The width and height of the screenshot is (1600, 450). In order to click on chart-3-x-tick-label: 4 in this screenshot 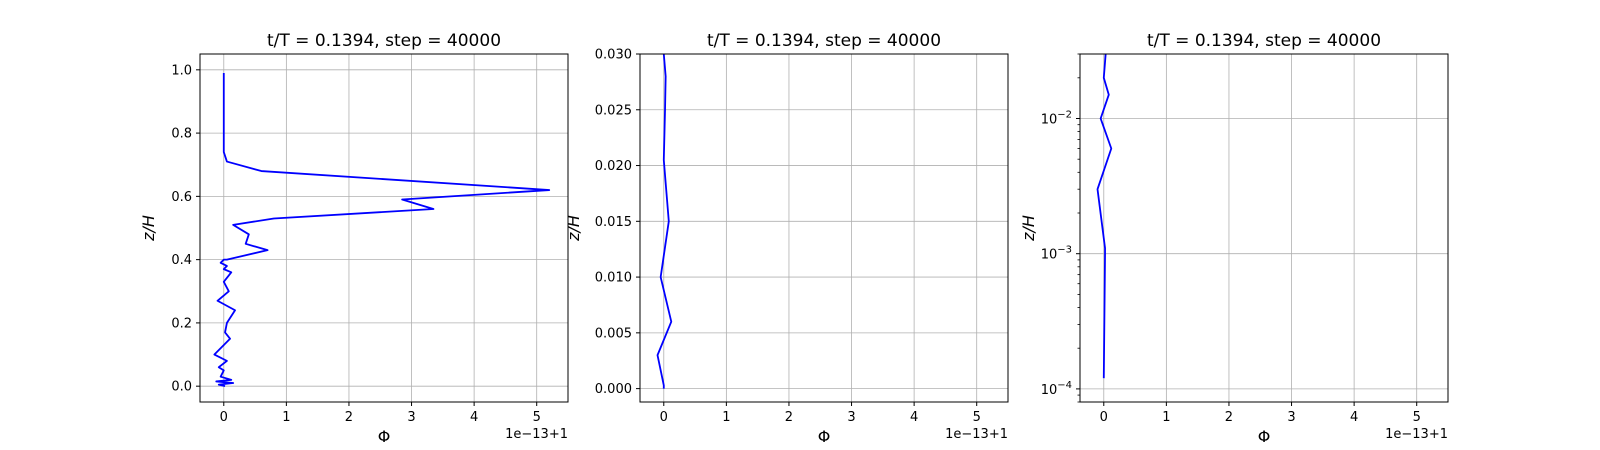, I will do `click(1354, 417)`.